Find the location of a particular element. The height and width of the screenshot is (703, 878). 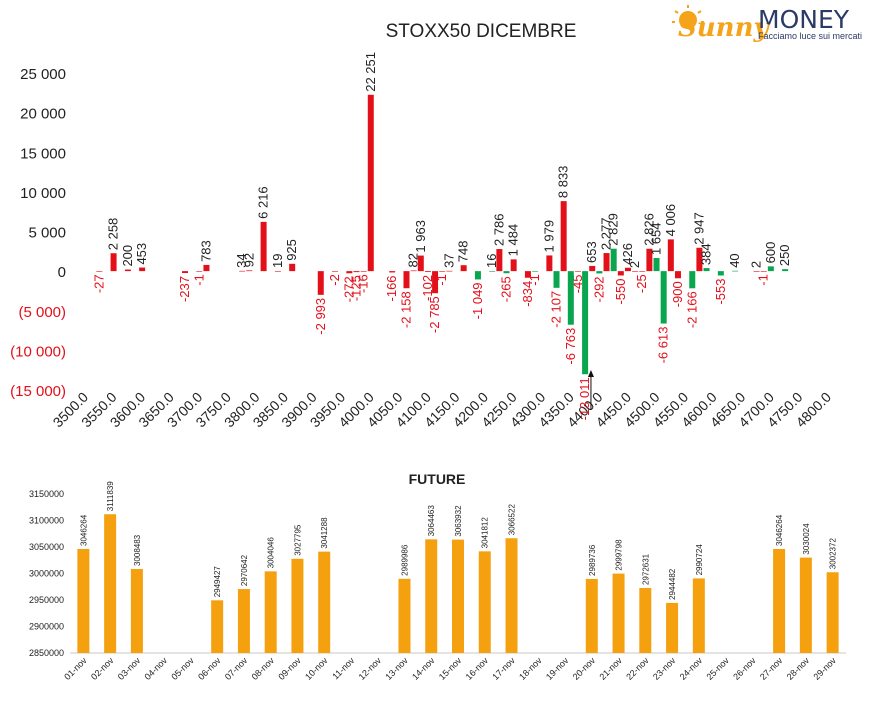

y-tick-label: (5 000) is located at coordinates (42, 312).